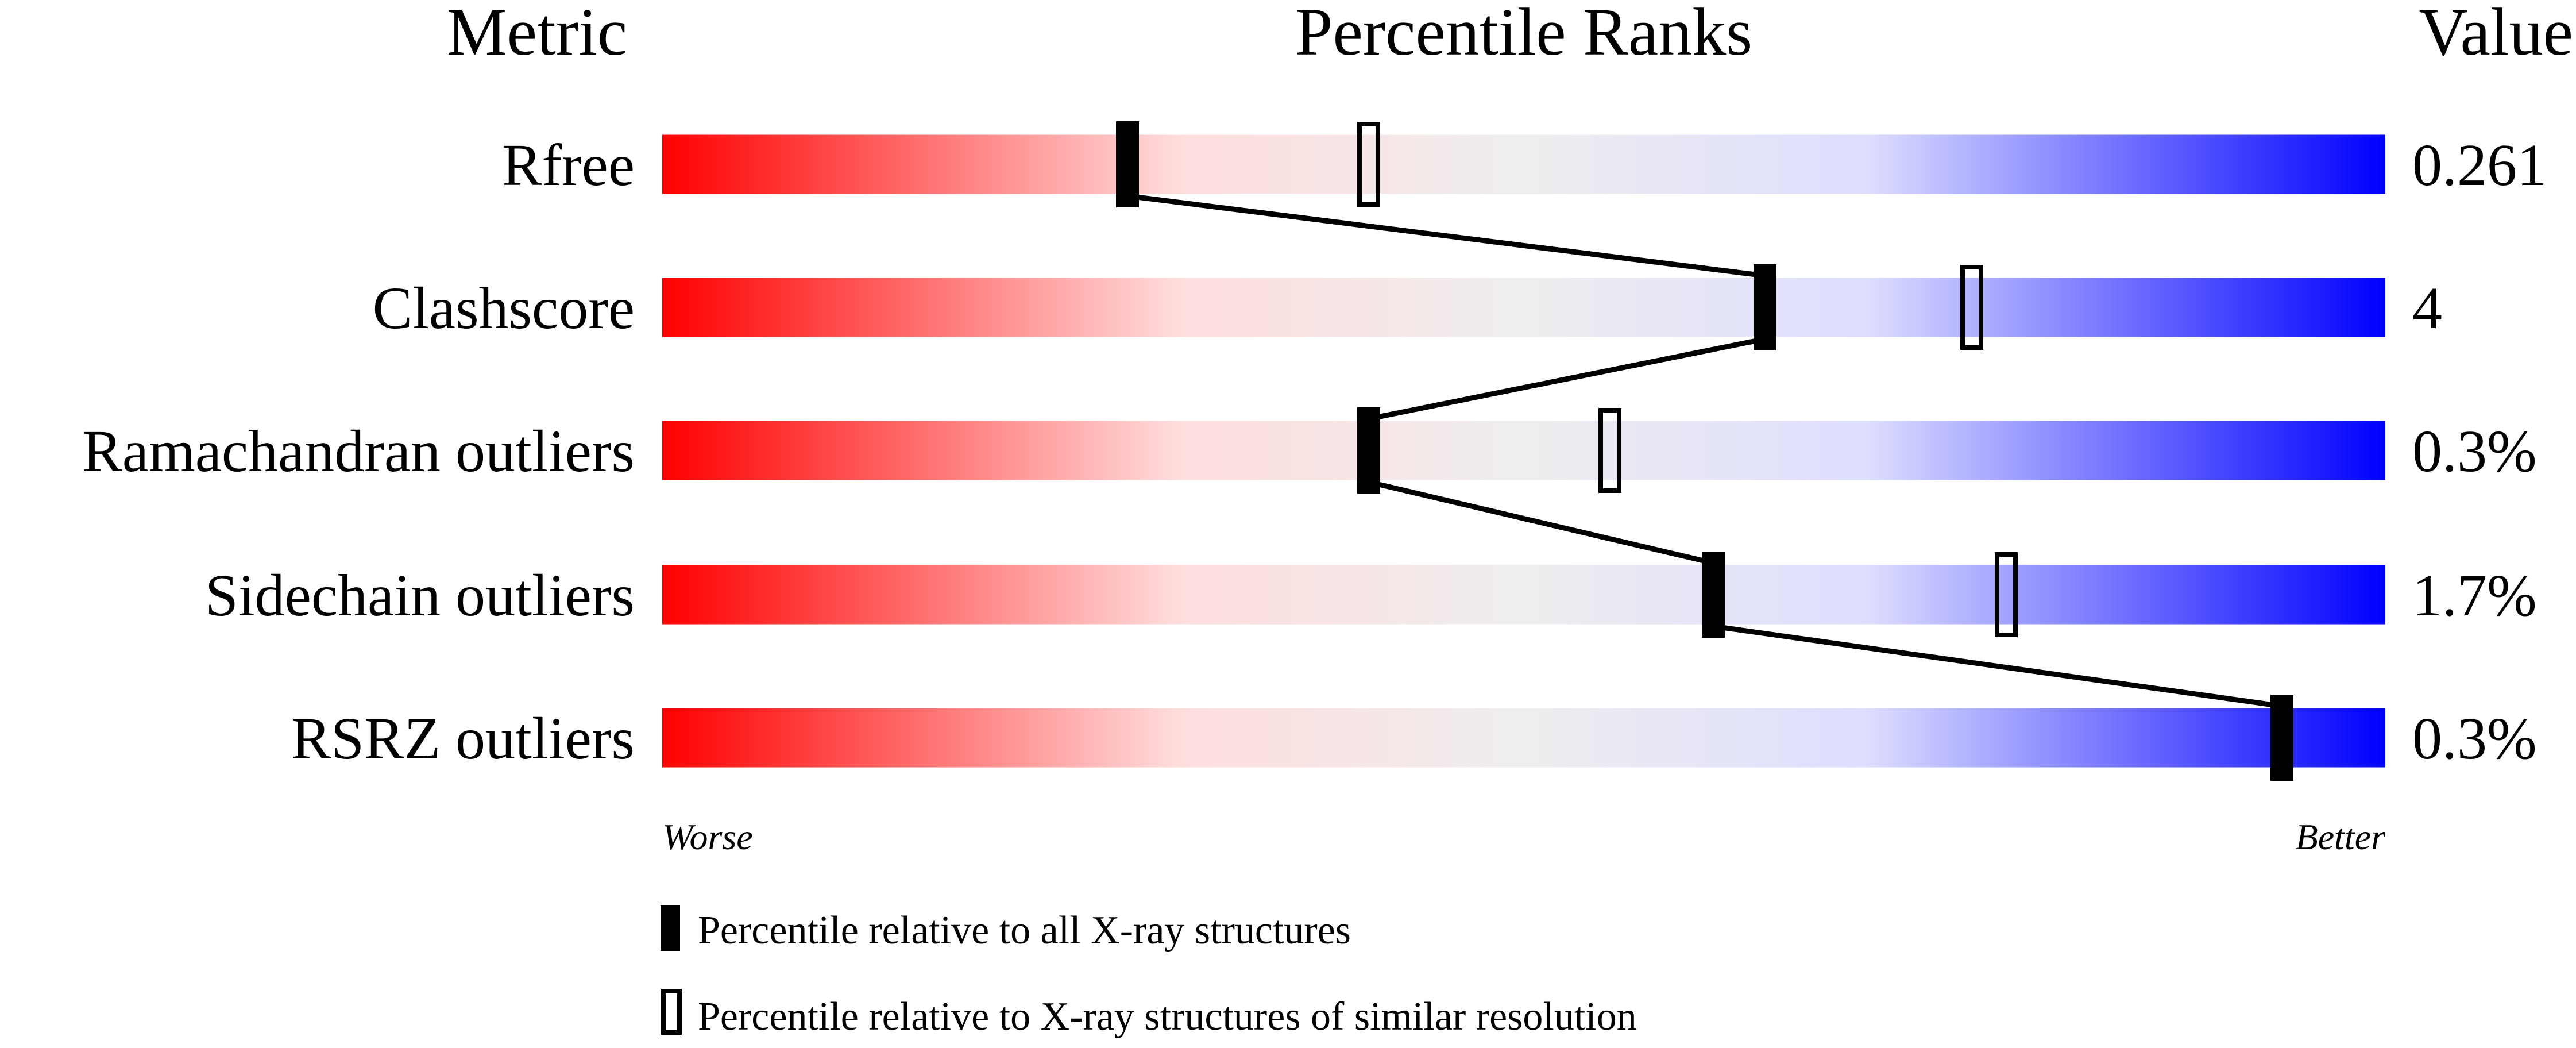 The width and height of the screenshot is (2576, 1048). What do you see at coordinates (463, 739) in the screenshot?
I see `metric-label: RSRZ outliers` at bounding box center [463, 739].